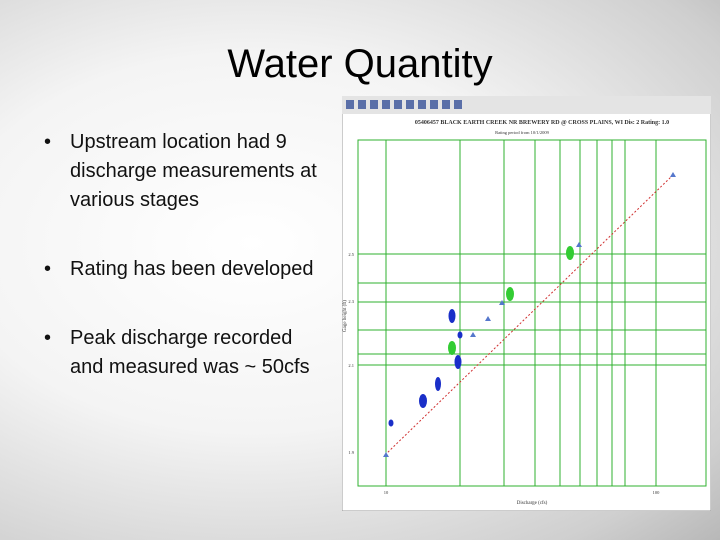 The image size is (720, 540). Describe the element at coordinates (345, 316) in the screenshot. I see `y-axis-label: Gage height (ft)` at that location.